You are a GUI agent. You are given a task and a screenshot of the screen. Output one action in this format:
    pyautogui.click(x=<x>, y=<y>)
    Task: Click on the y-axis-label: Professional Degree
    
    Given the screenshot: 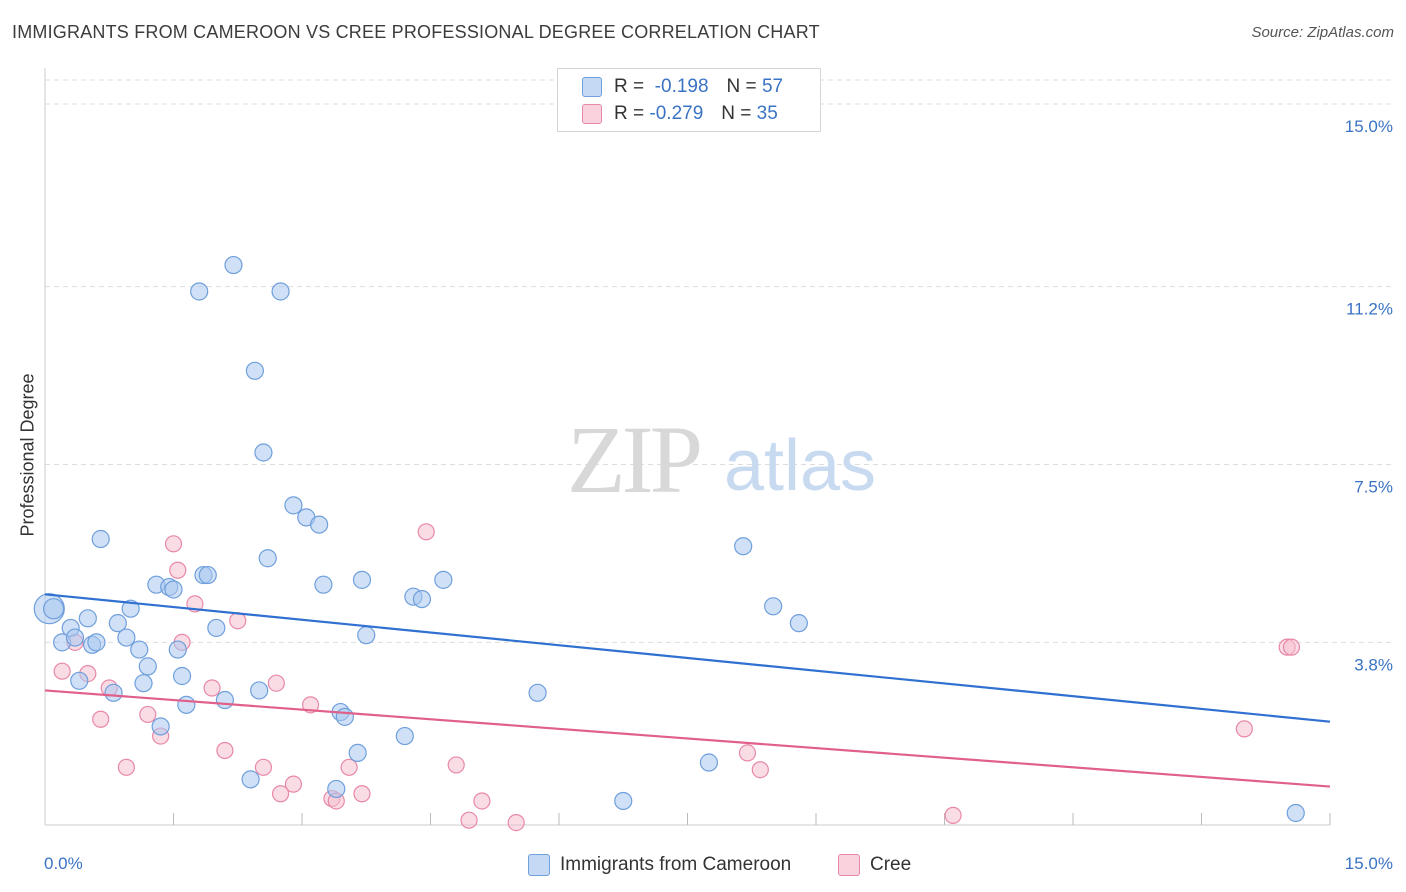 What is the action you would take?
    pyautogui.click(x=27, y=455)
    